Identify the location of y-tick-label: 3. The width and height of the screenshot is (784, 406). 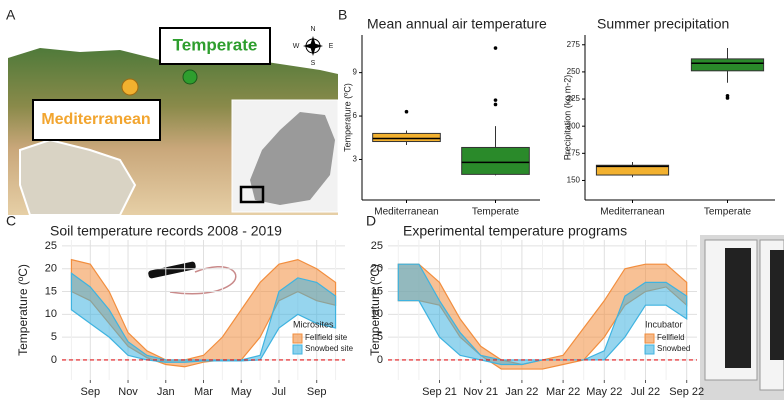
(355, 159).